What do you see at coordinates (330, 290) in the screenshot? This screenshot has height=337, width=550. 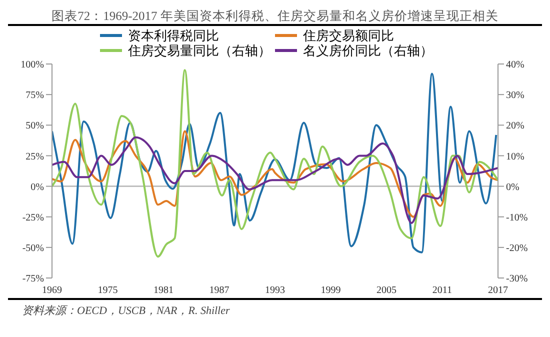 I see `x-tick-label: 1999` at bounding box center [330, 290].